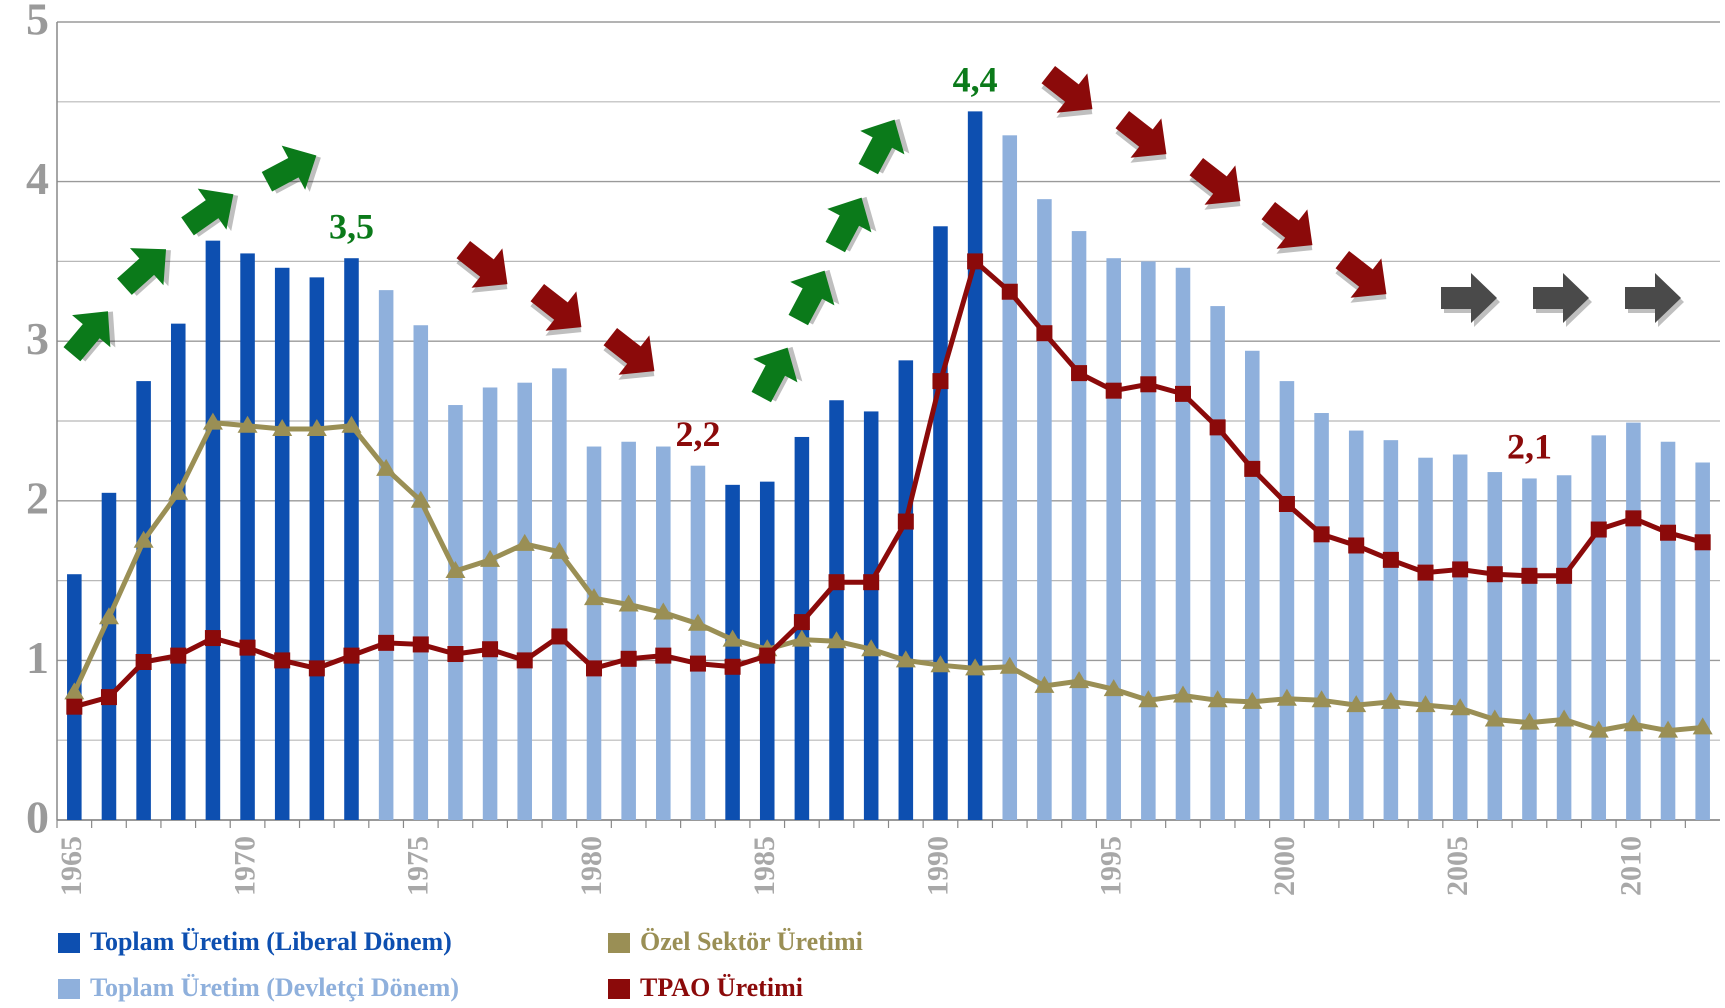 The height and width of the screenshot is (1008, 1725). Describe the element at coordinates (697, 434) in the screenshot. I see `value-label: 2,2` at that location.